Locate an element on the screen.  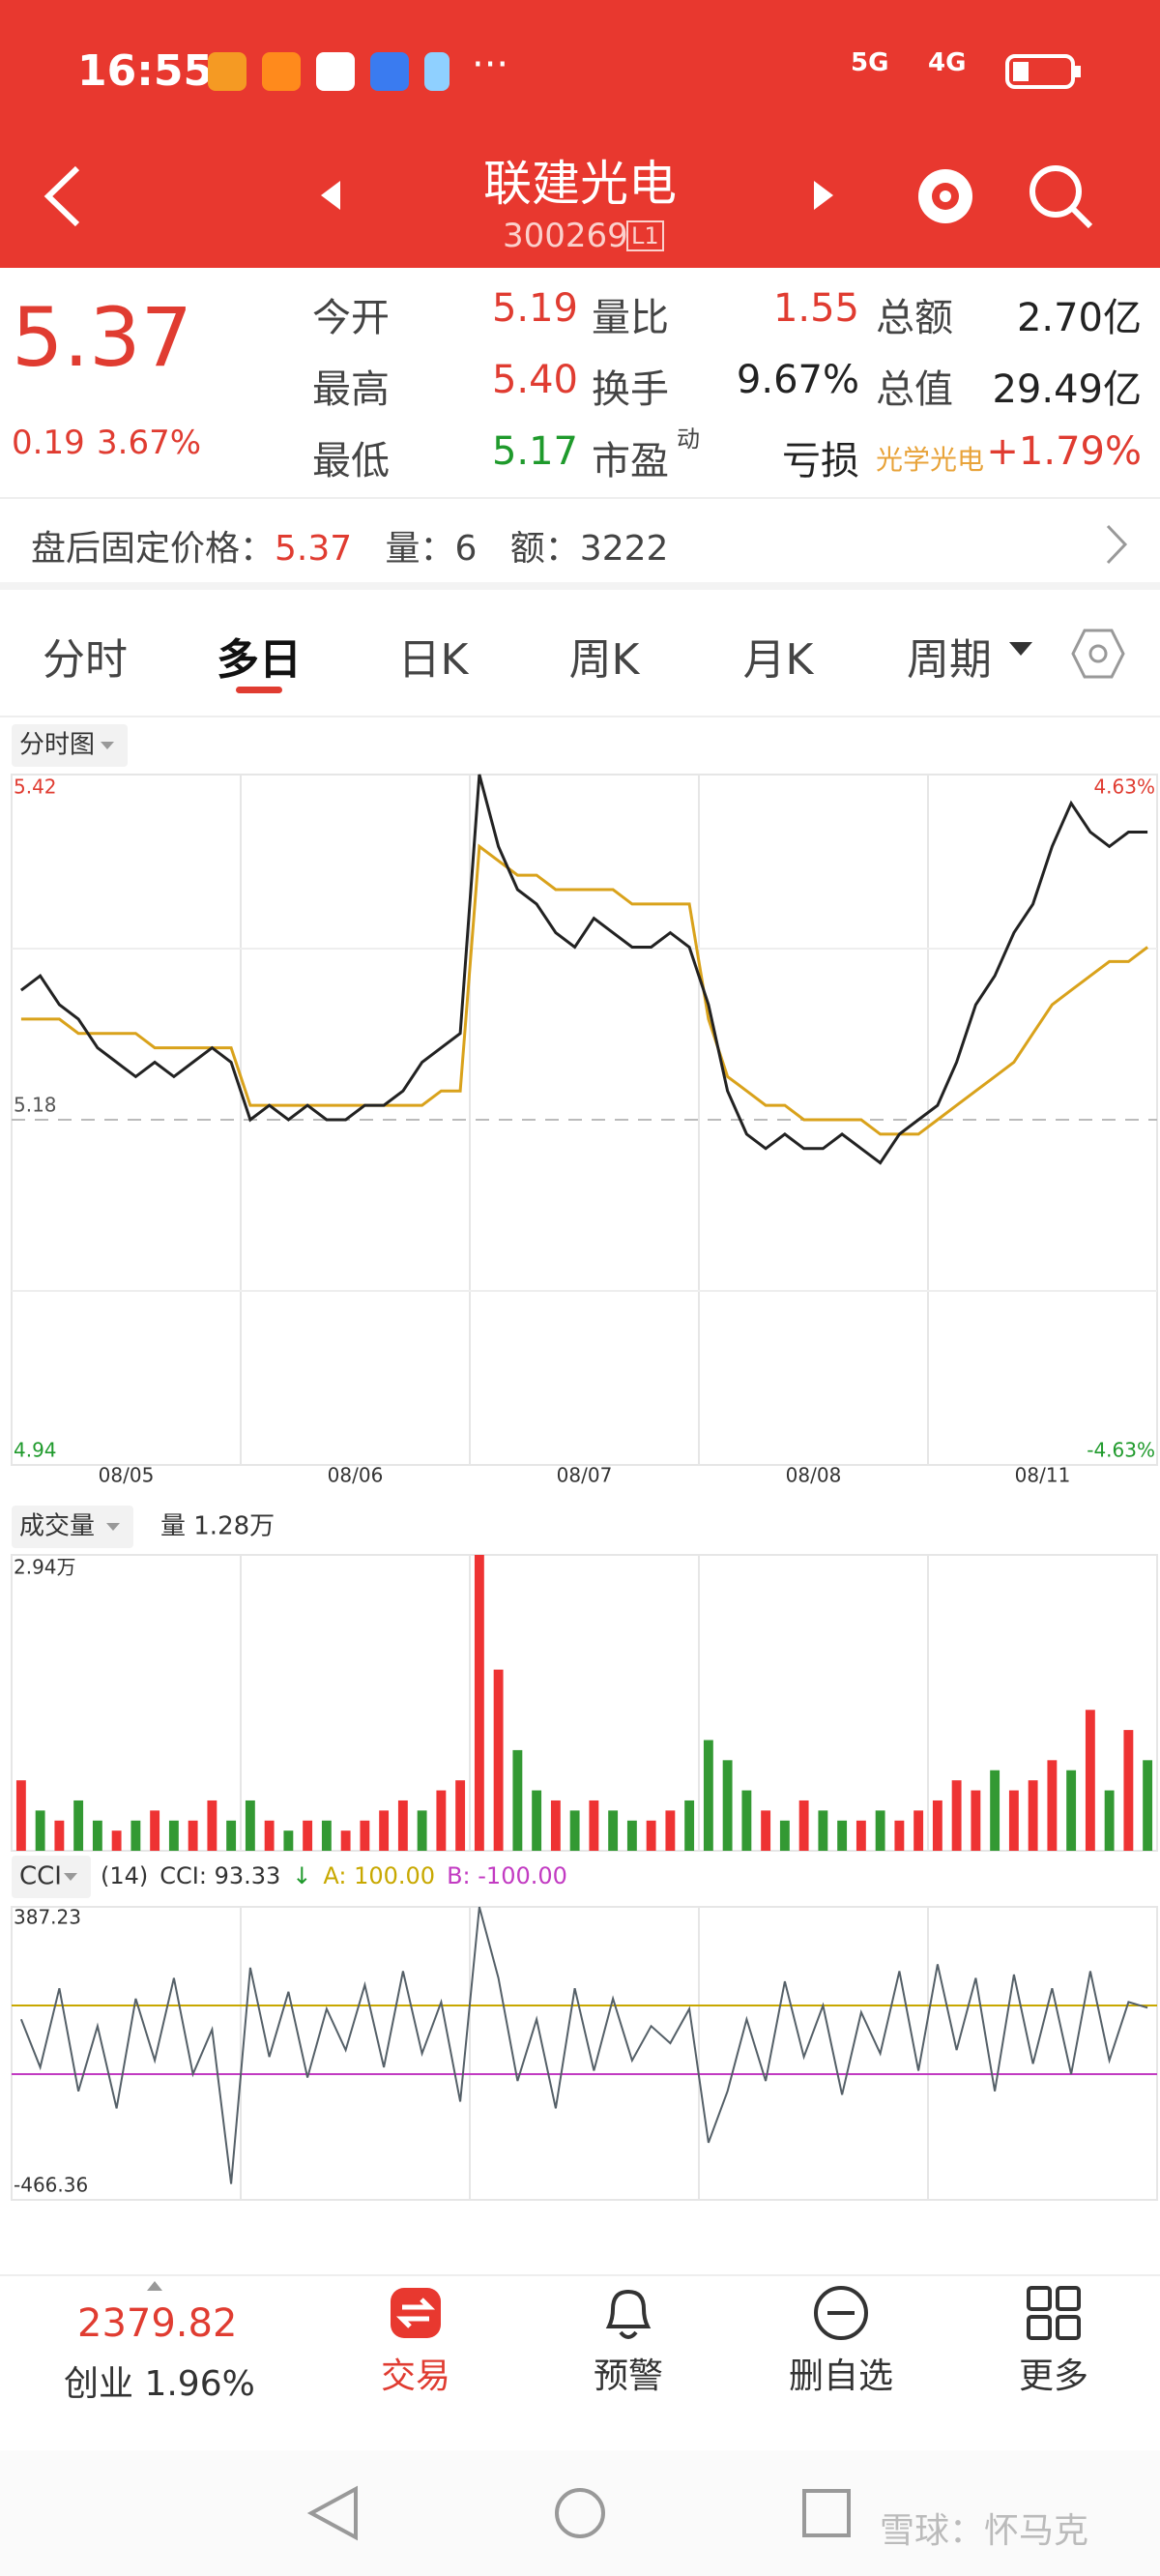
quote-value: 5.17 is located at coordinates (534, 451).